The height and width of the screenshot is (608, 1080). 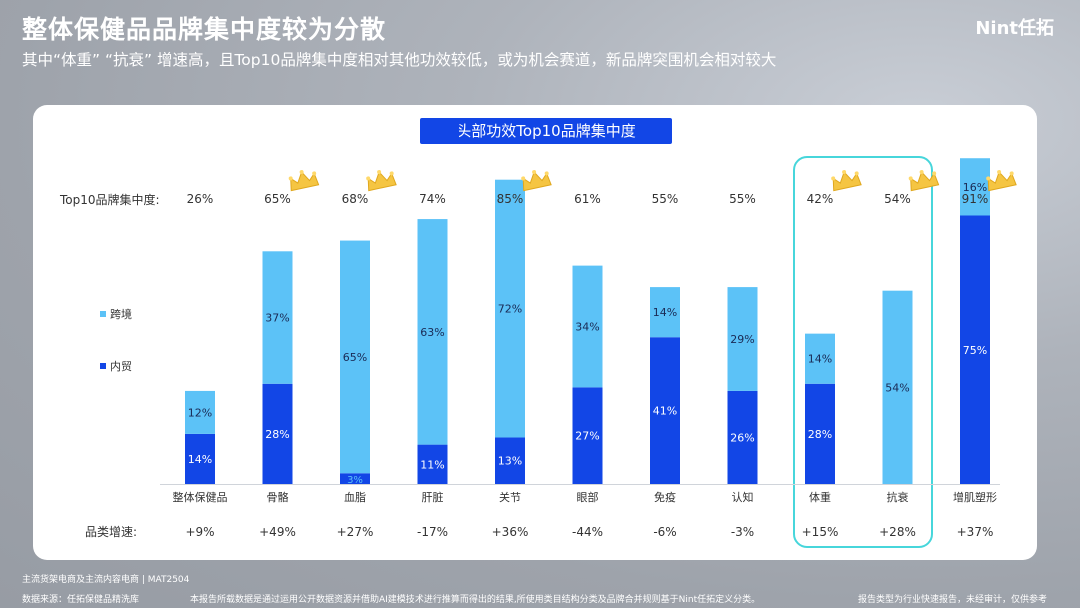 What do you see at coordinates (121, 314) in the screenshot?
I see `legend-label-cross-border: 跨境` at bounding box center [121, 314].